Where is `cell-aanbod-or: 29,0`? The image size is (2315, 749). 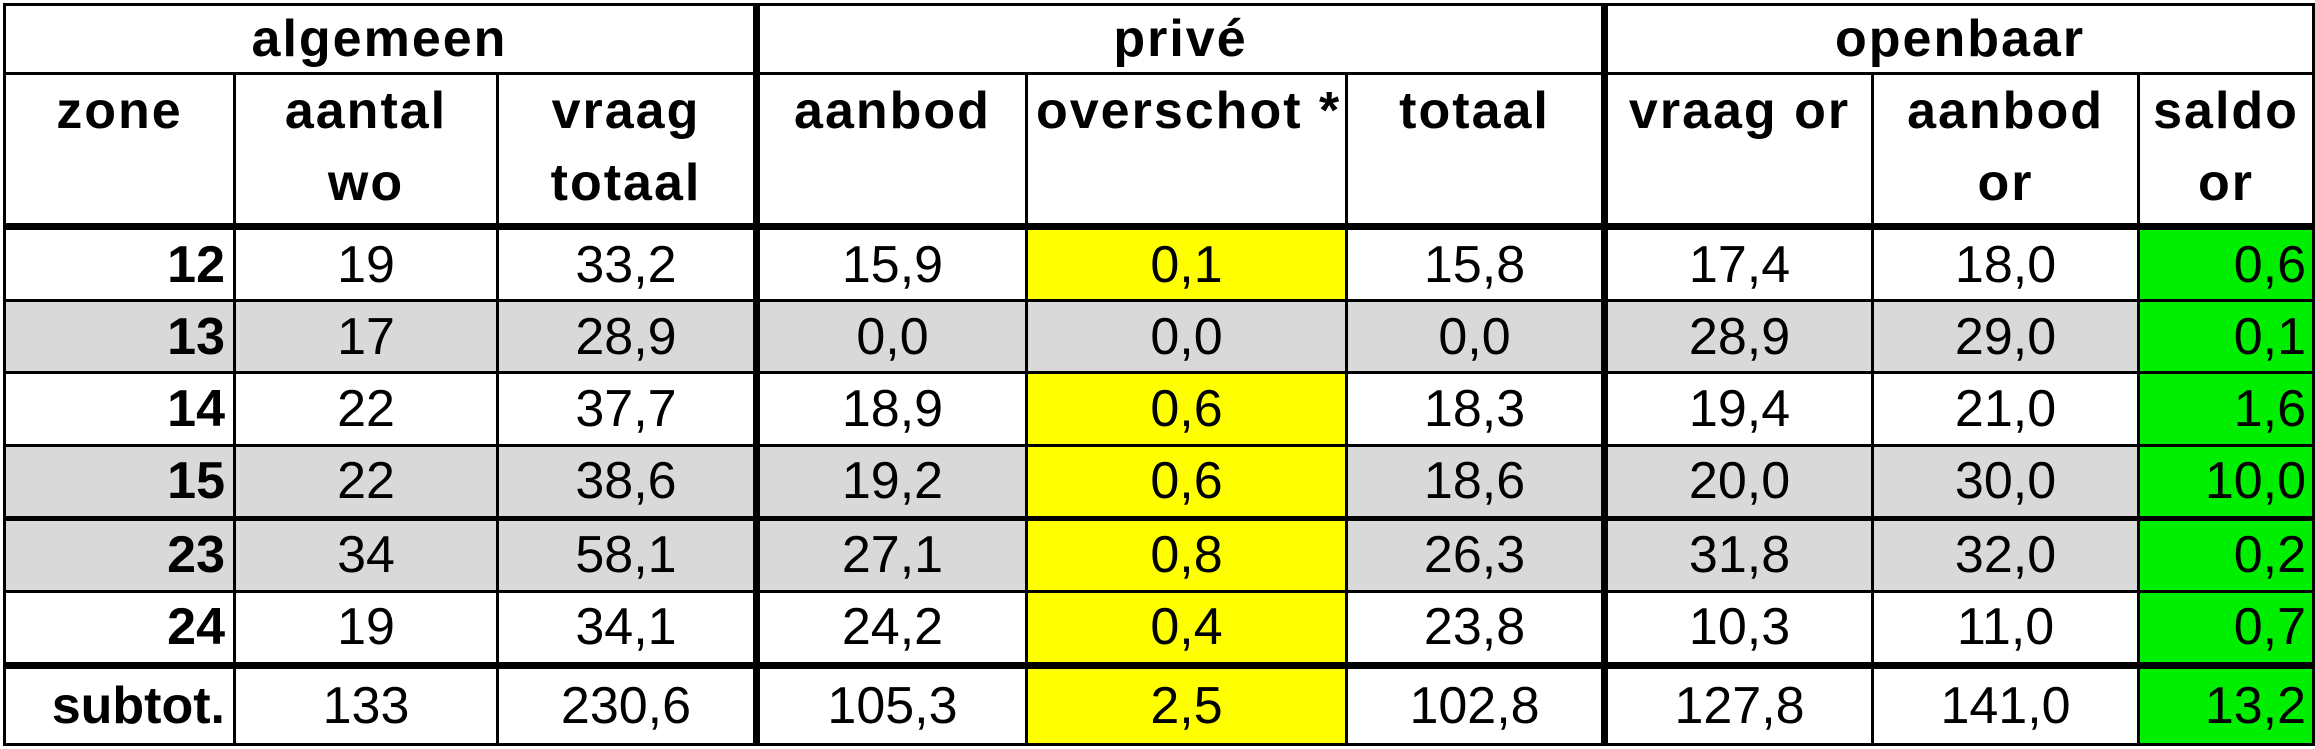 cell-aanbod-or: 29,0 is located at coordinates (2006, 337).